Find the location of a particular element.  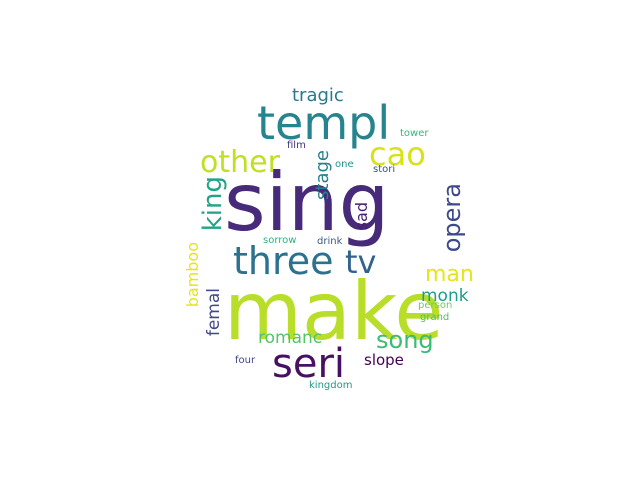

word-tragic: tragic is located at coordinates (318, 95).